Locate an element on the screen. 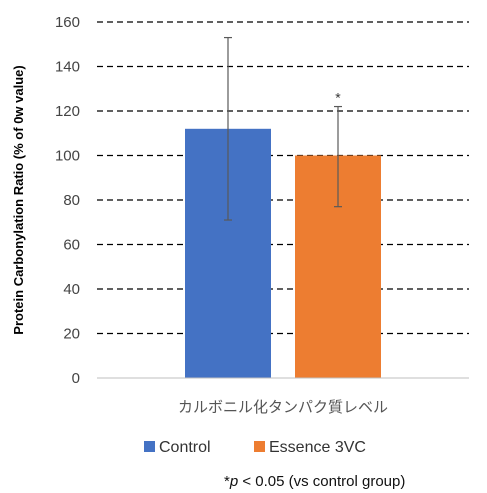 The image size is (487, 493). legend-swatch-essence-3vc is located at coordinates (259, 446).